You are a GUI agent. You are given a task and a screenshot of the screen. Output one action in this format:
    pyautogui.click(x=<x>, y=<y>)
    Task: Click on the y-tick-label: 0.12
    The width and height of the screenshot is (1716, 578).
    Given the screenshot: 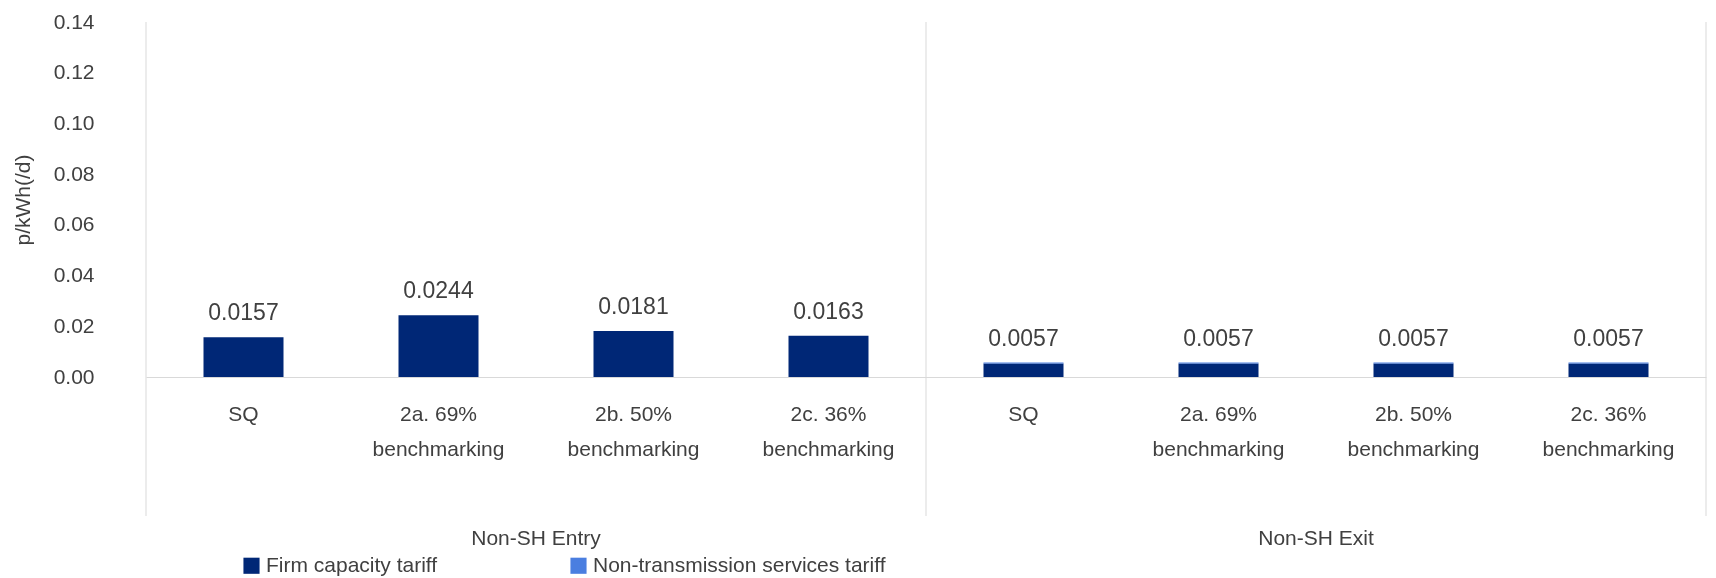 What is the action you would take?
    pyautogui.click(x=74, y=72)
    